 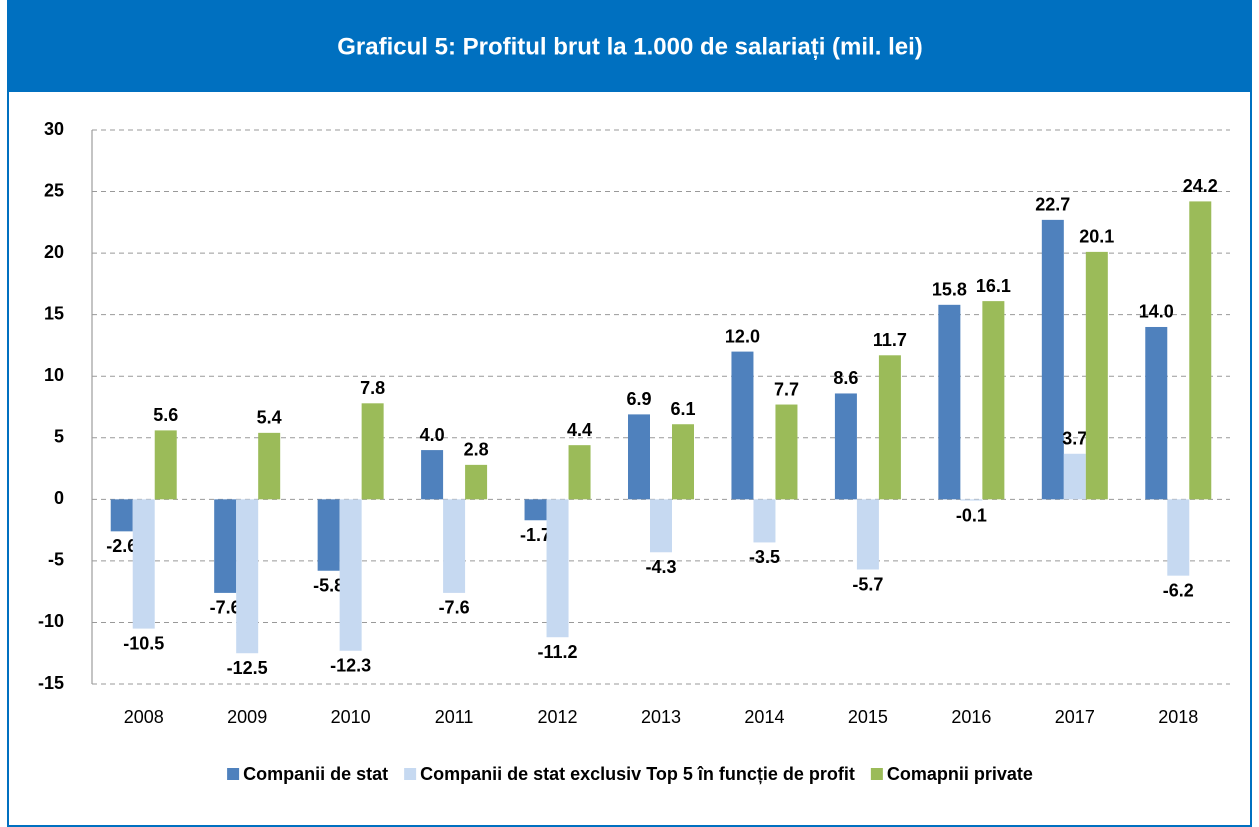 I want to click on legend-label: Comapnii private, so click(x=960, y=774).